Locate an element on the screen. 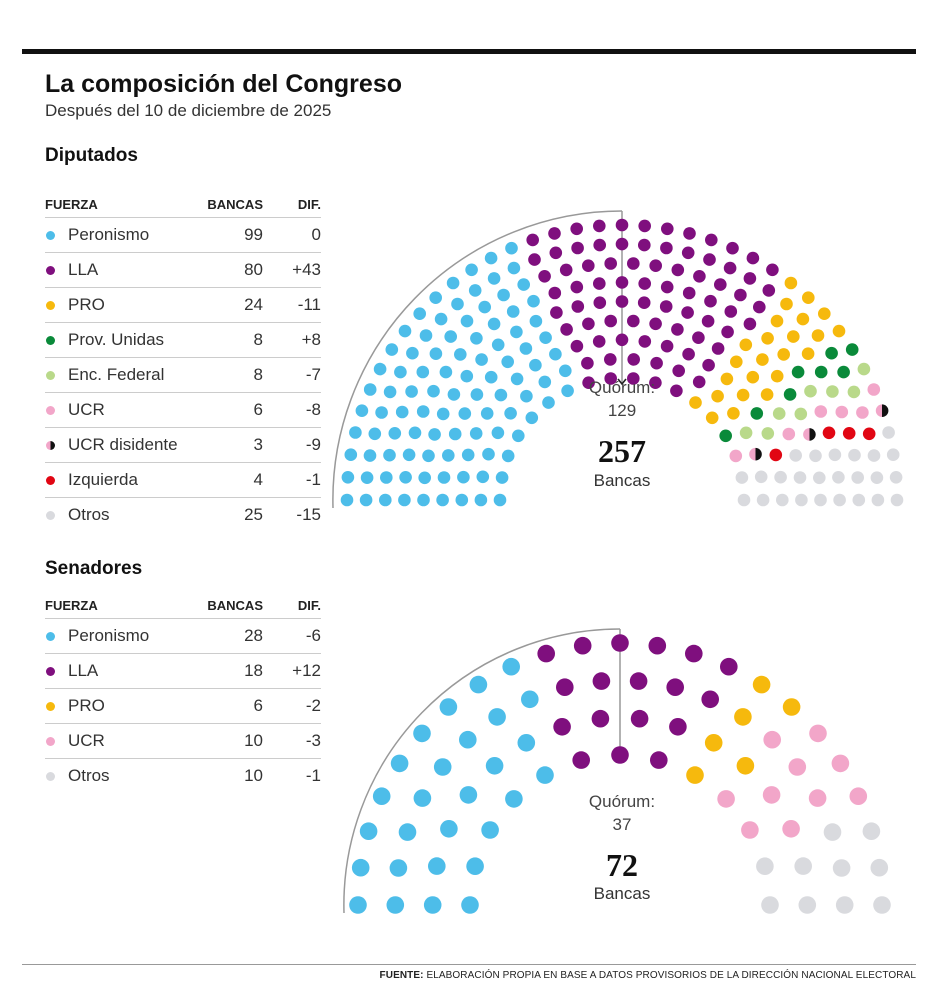 The width and height of the screenshot is (931, 1007). table-row: UCR 10 -3 is located at coordinates (183, 741).